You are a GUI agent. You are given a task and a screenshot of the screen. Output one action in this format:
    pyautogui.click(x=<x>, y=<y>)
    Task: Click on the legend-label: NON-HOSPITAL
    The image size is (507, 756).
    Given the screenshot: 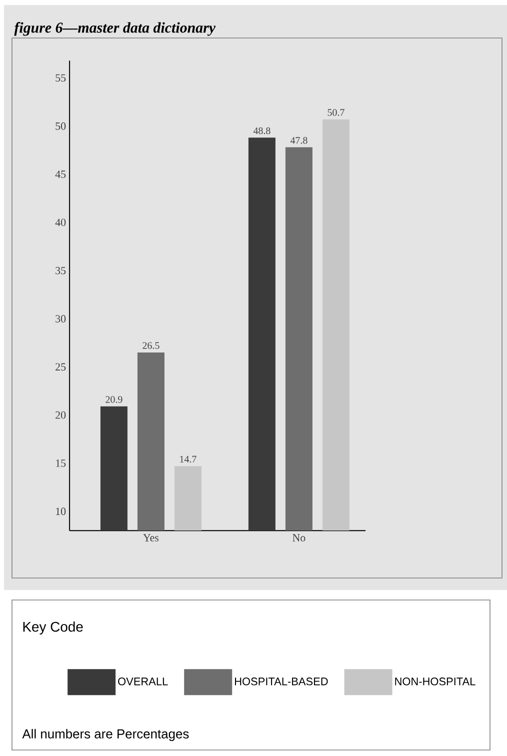 What is the action you would take?
    pyautogui.click(x=435, y=682)
    